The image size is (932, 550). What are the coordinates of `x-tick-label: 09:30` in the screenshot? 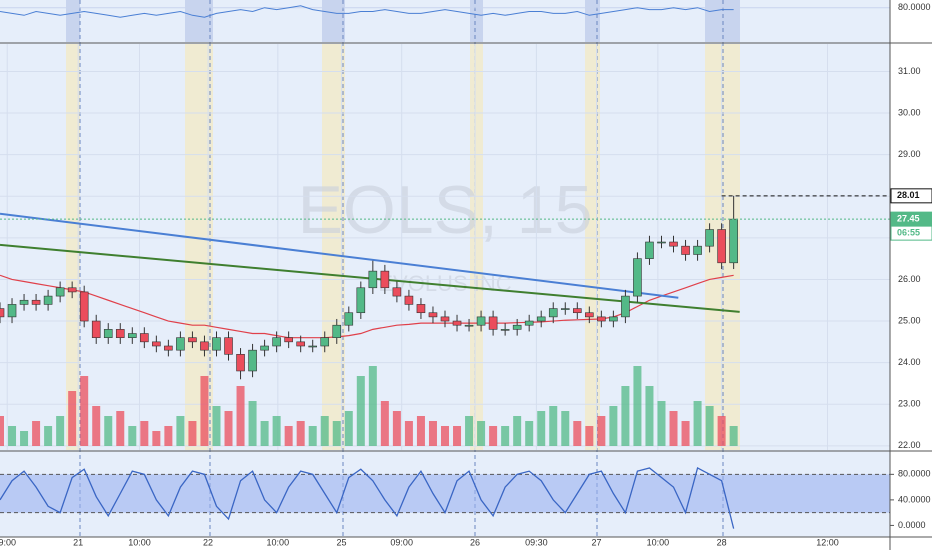 It's located at (536, 542).